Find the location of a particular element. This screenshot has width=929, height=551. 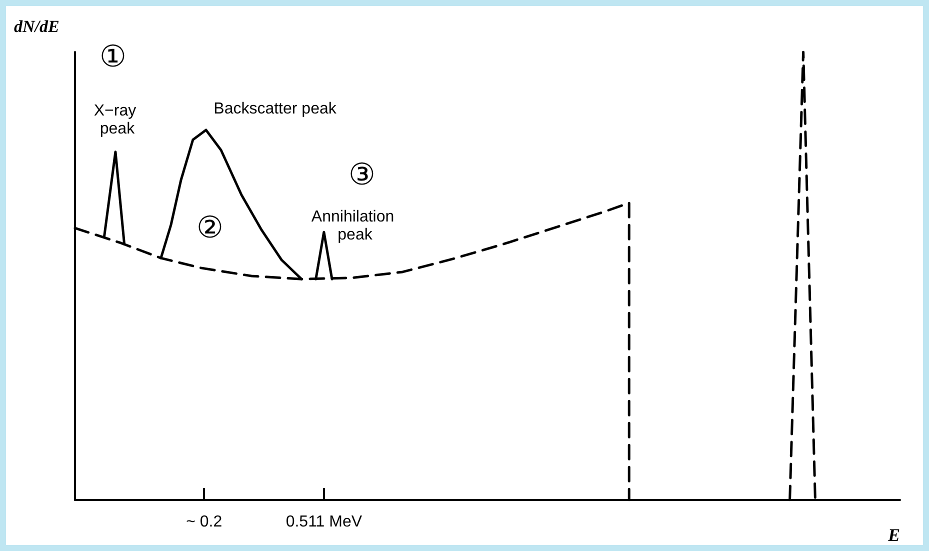

y-axis-title: dN/dE is located at coordinates (37, 26).